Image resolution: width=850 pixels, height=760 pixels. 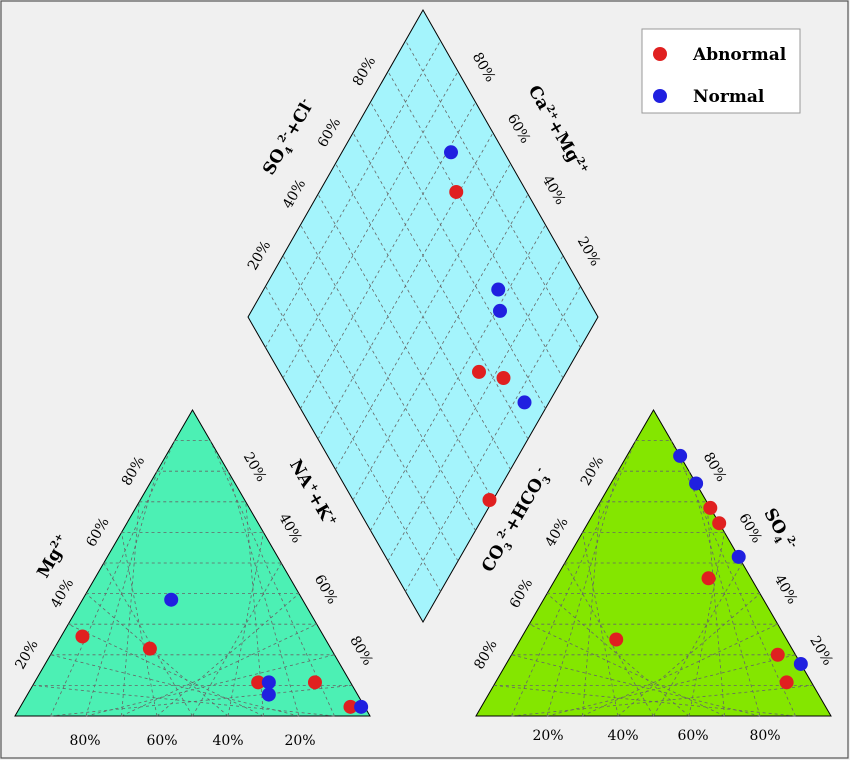 I want to click on cation-bottom-tick: 20%, so click(x=299, y=741).